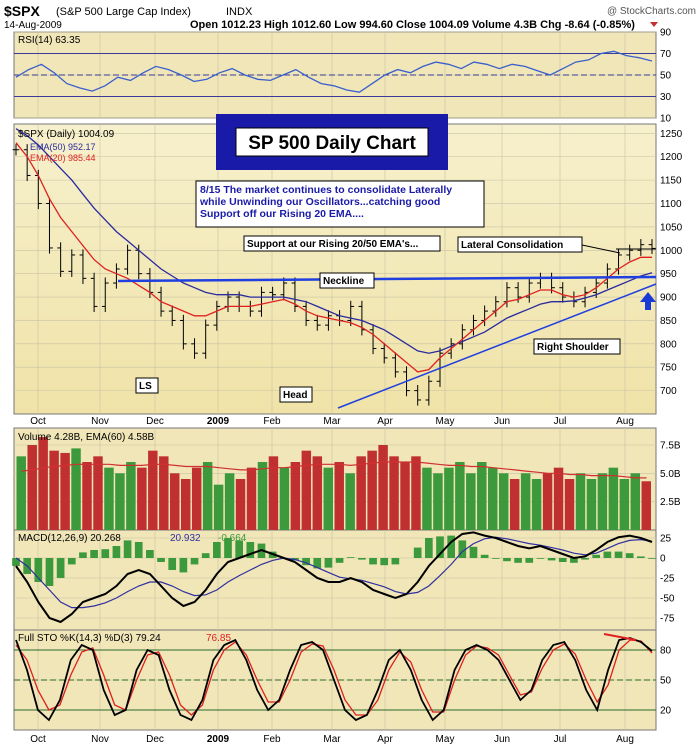  Describe the element at coordinates (218, 638) in the screenshot. I see `stochastic-d-legend: 76.85` at that location.